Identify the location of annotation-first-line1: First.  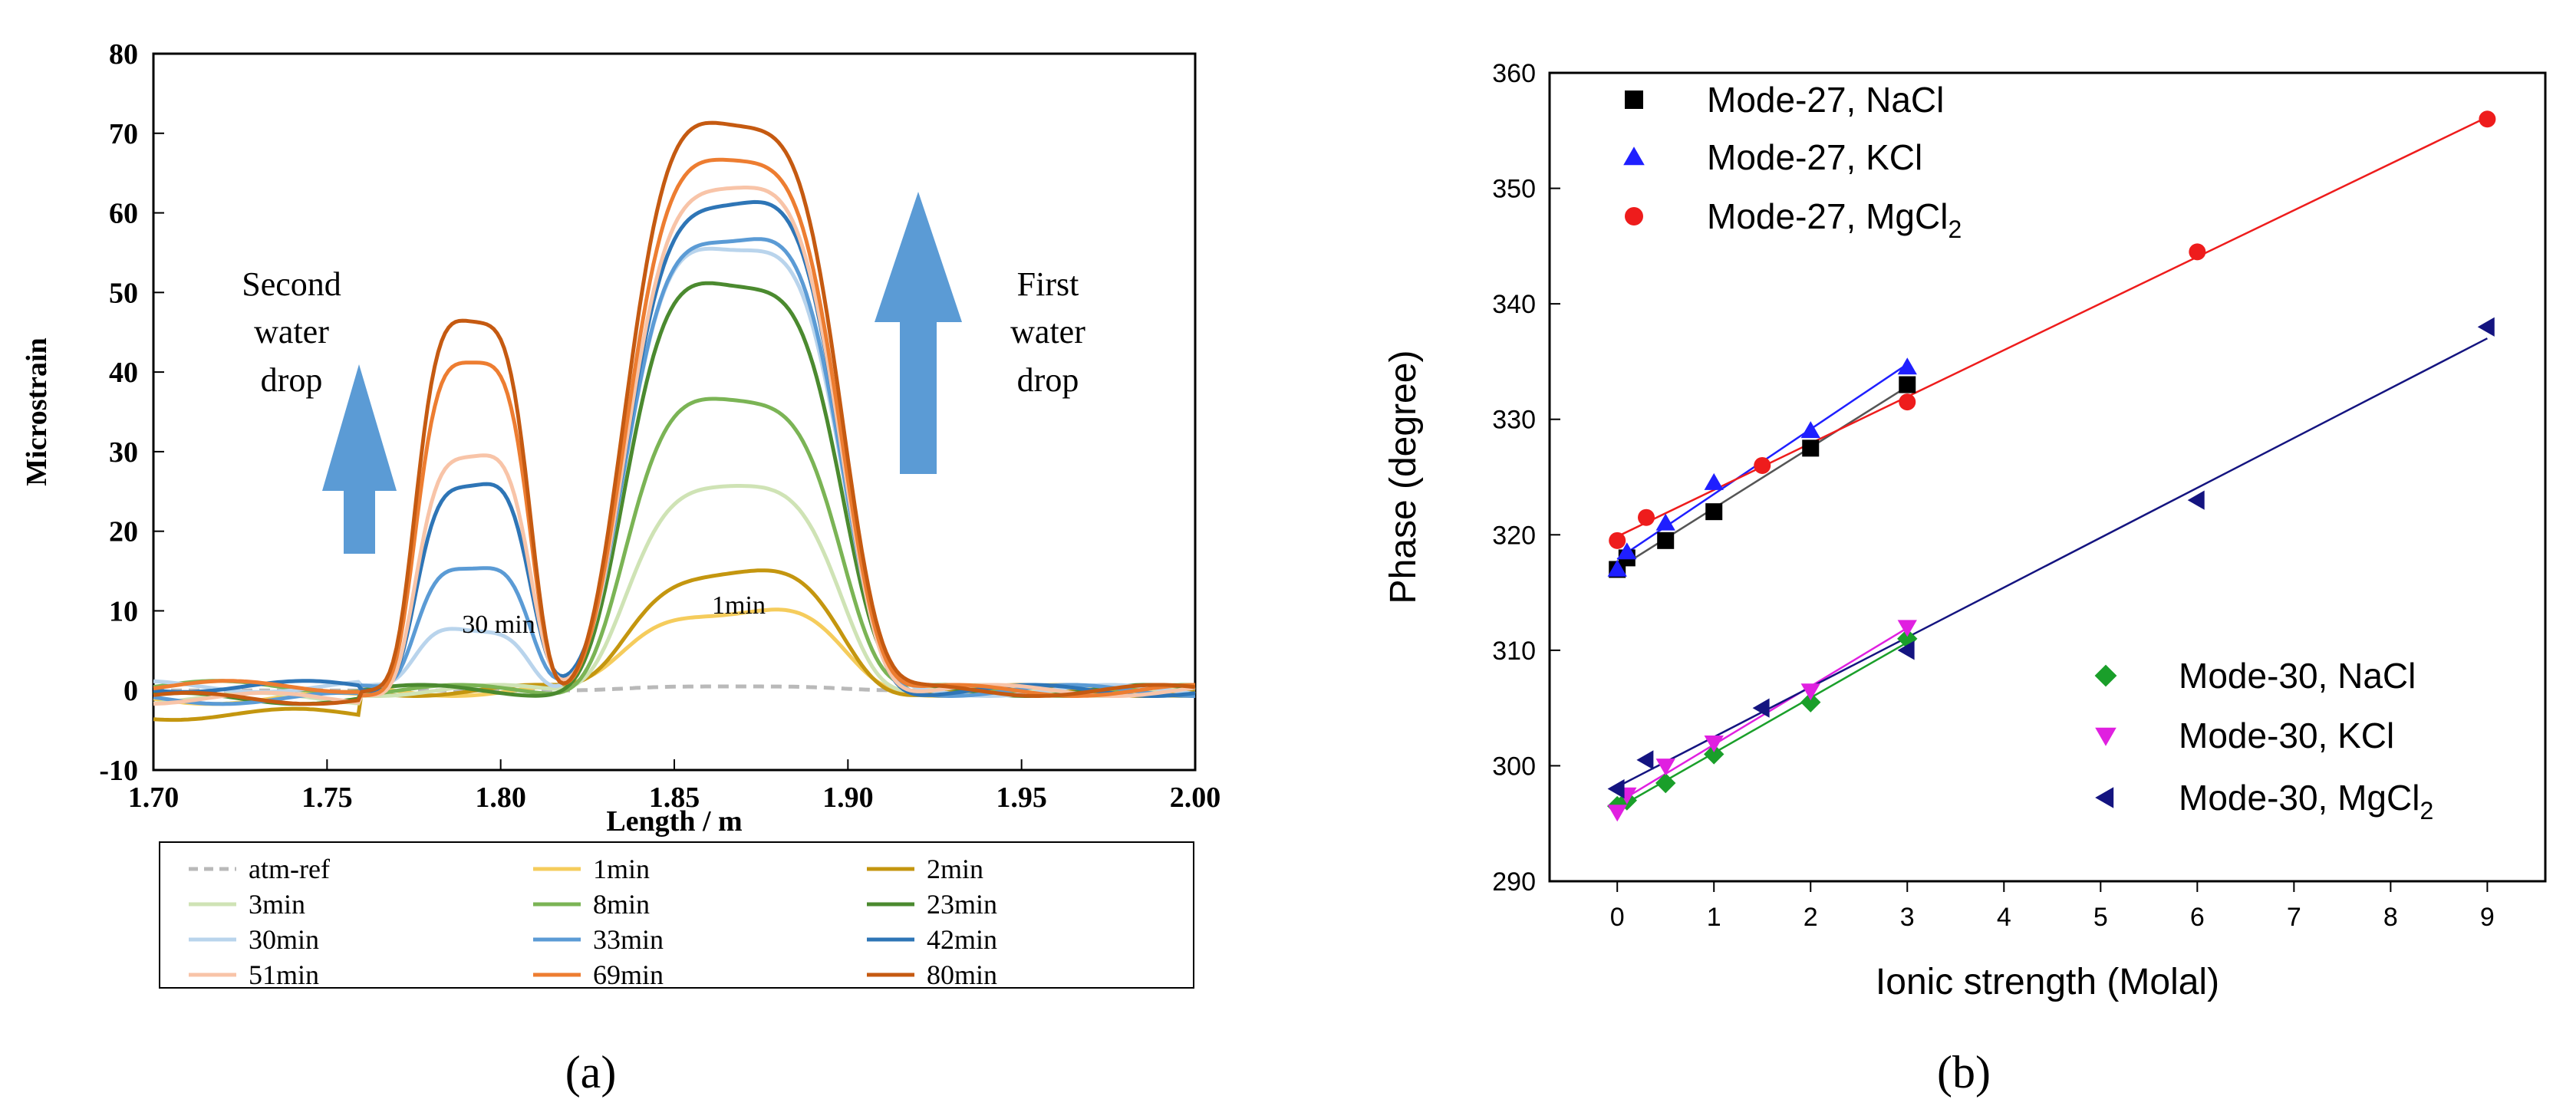
(1048, 284).